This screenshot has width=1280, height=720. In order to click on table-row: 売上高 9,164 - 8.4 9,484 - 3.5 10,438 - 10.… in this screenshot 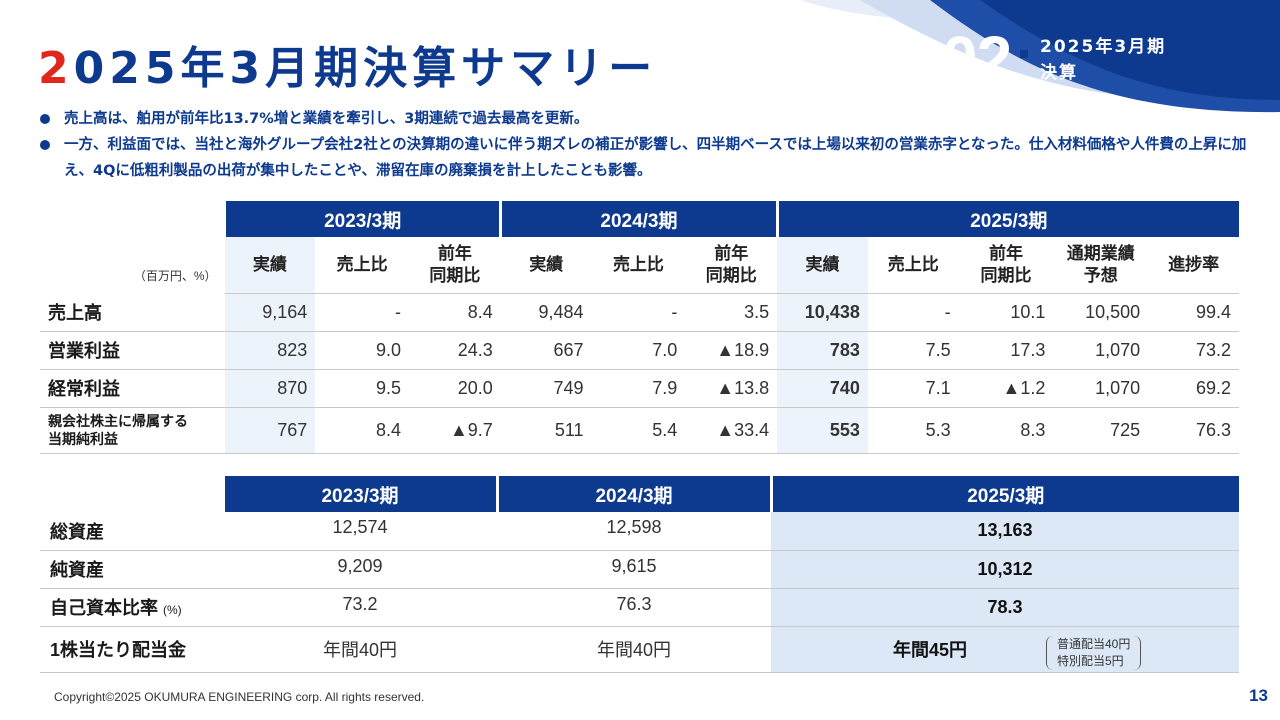, I will do `click(639, 312)`.